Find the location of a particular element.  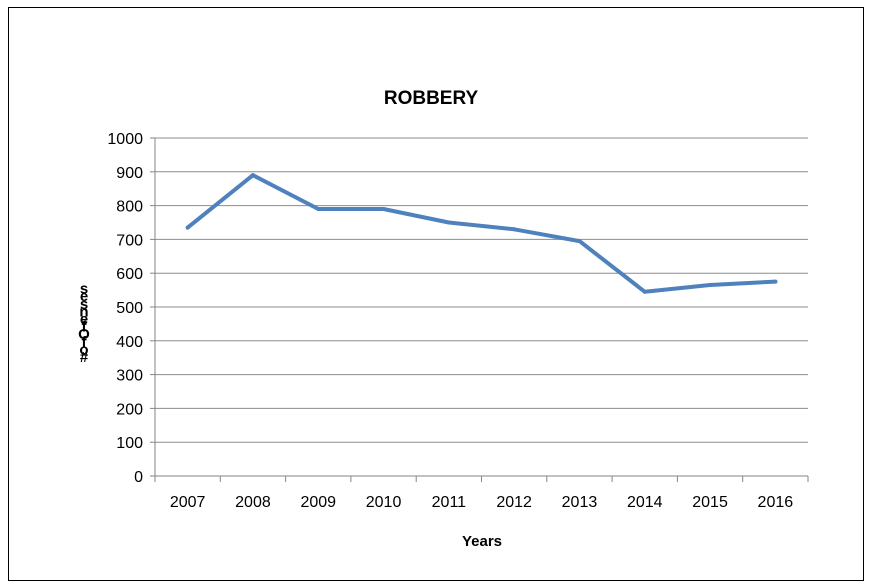

y-tick-label: 100 is located at coordinates (129, 443).